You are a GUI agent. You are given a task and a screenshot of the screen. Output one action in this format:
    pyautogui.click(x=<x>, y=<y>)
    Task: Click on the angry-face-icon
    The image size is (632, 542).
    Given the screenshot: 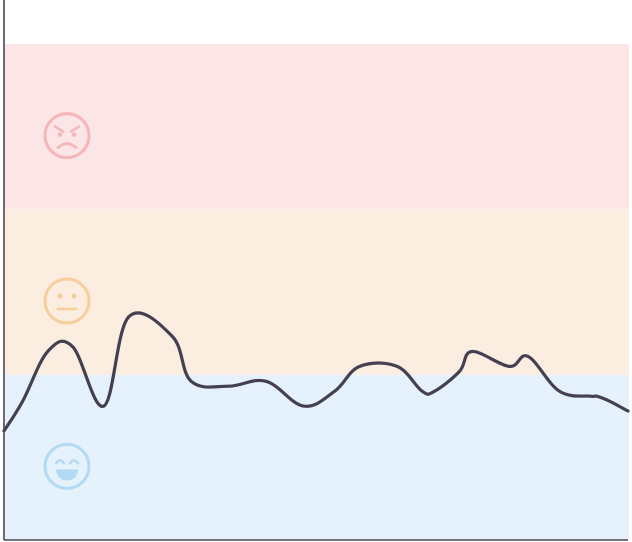 What is the action you would take?
    pyautogui.click(x=67, y=136)
    